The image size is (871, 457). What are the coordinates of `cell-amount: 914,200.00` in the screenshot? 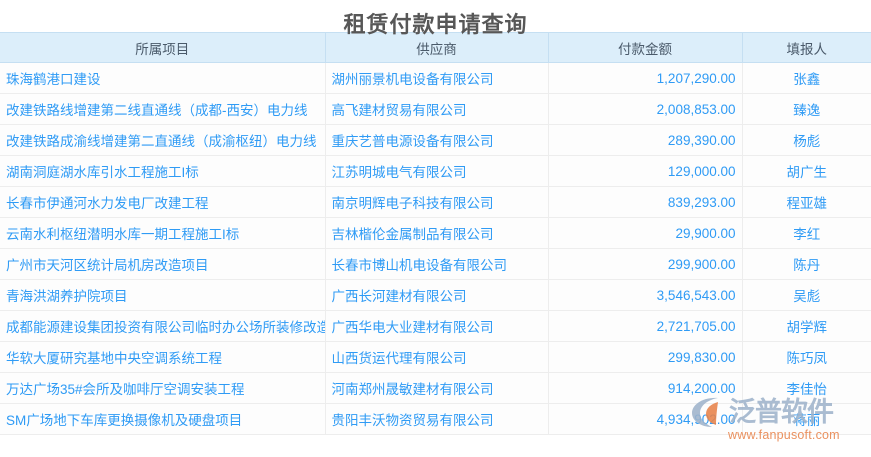 It's located at (645, 388).